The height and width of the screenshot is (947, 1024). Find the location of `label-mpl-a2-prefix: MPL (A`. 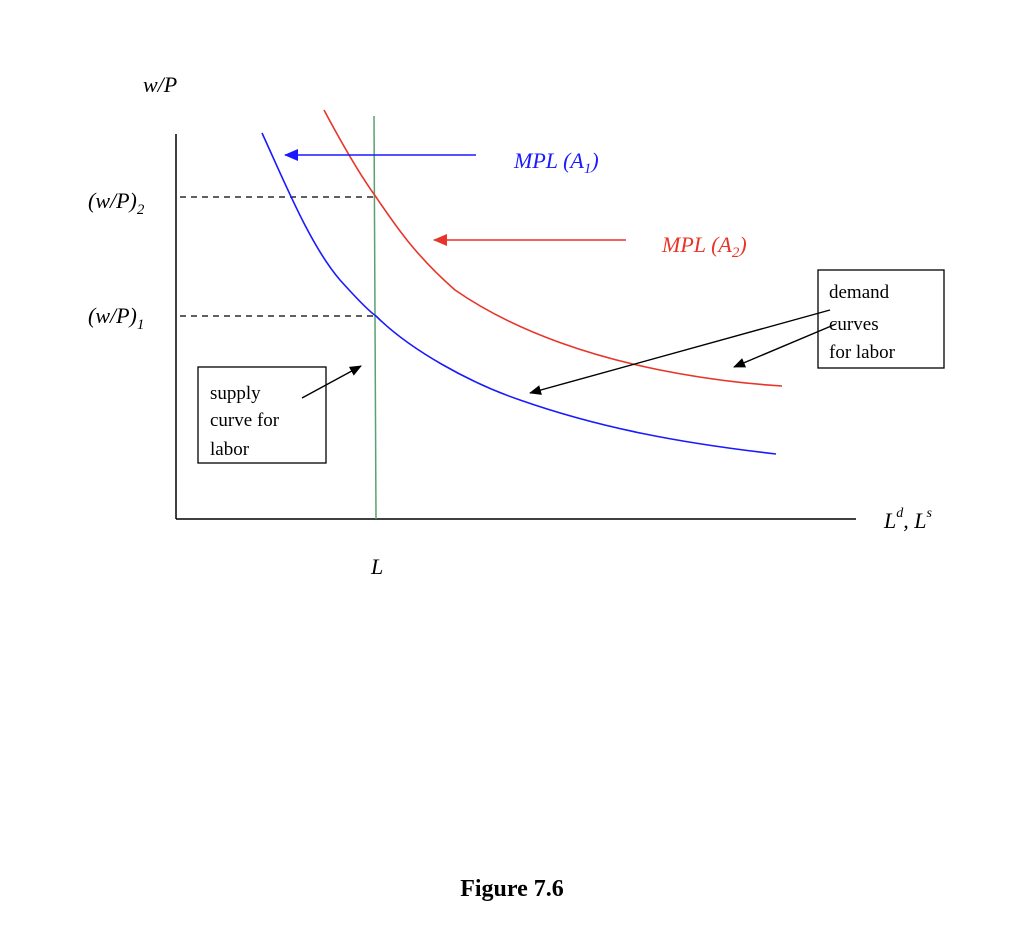

label-mpl-a2-prefix: MPL (A is located at coordinates (696, 244).